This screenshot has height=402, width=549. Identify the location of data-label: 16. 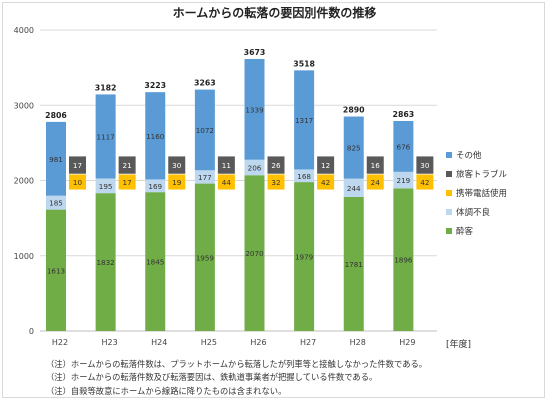
(376, 165).